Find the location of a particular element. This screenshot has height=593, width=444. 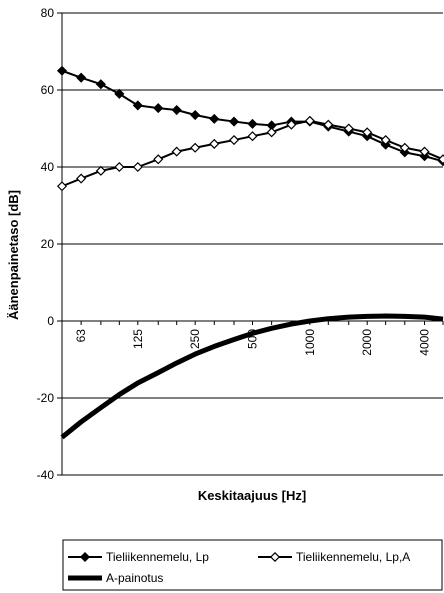

legend-box is located at coordinates (252, 565).